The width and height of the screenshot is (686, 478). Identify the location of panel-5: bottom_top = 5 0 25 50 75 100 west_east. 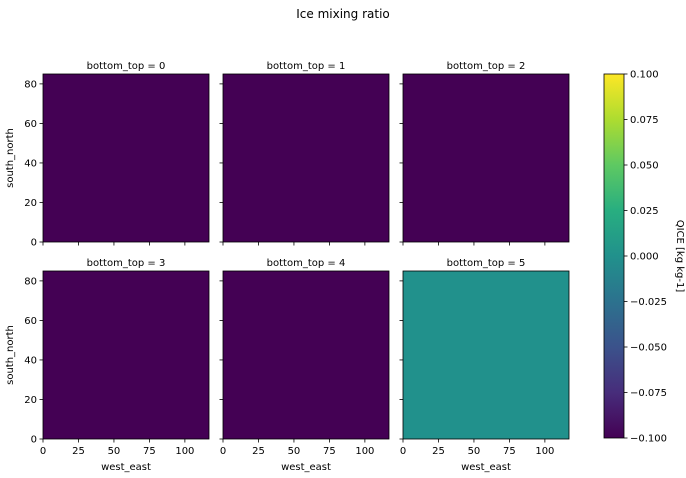
(484, 365).